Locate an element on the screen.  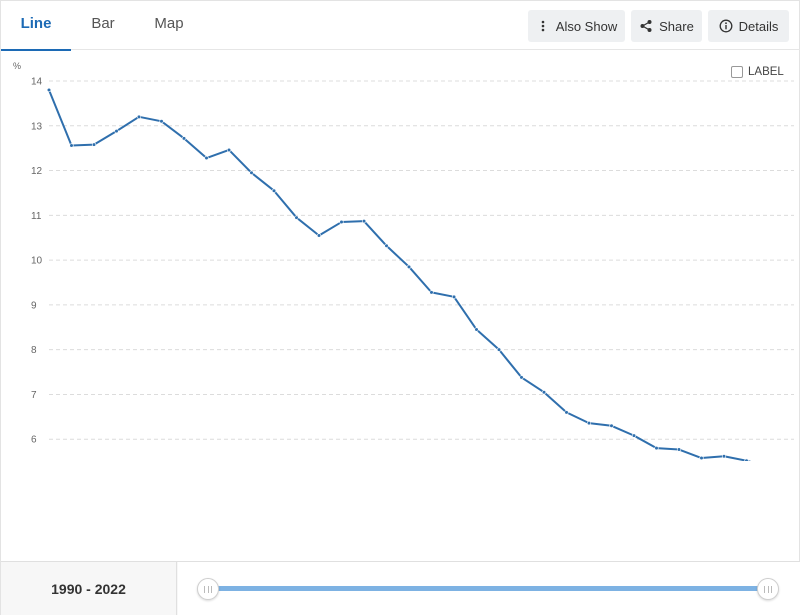
label-checkbox: LABEL is located at coordinates (757, 72).